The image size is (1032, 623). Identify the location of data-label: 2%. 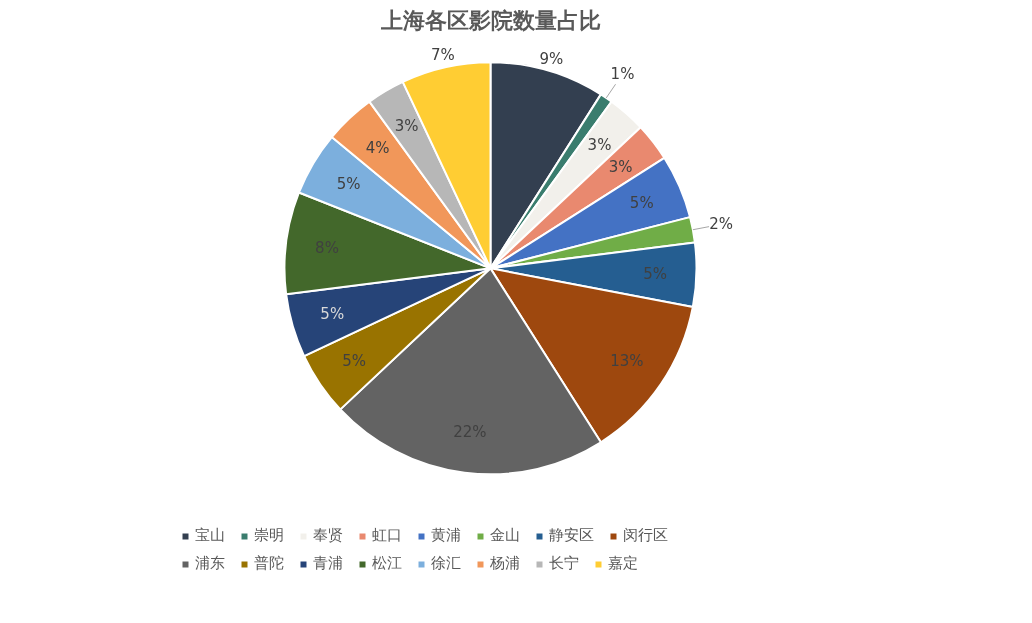
(721, 224).